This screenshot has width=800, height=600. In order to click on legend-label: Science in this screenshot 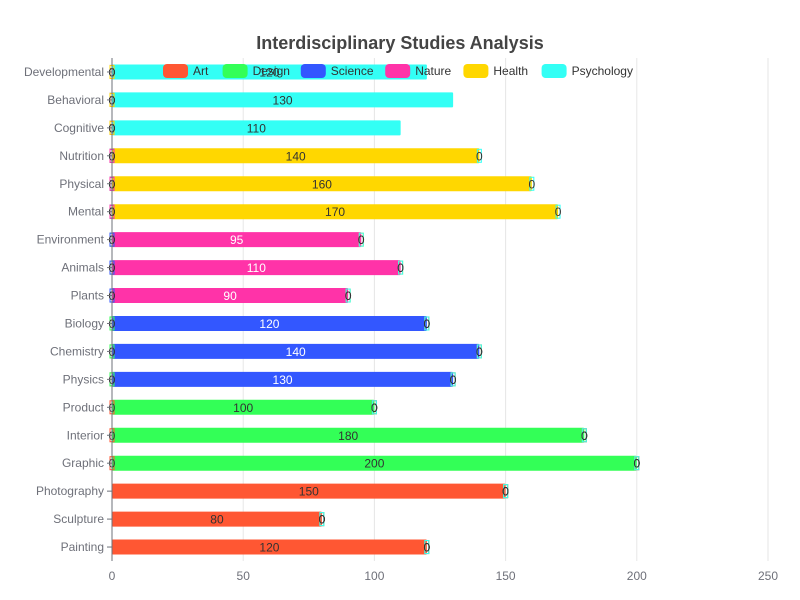, I will do `click(352, 71)`.